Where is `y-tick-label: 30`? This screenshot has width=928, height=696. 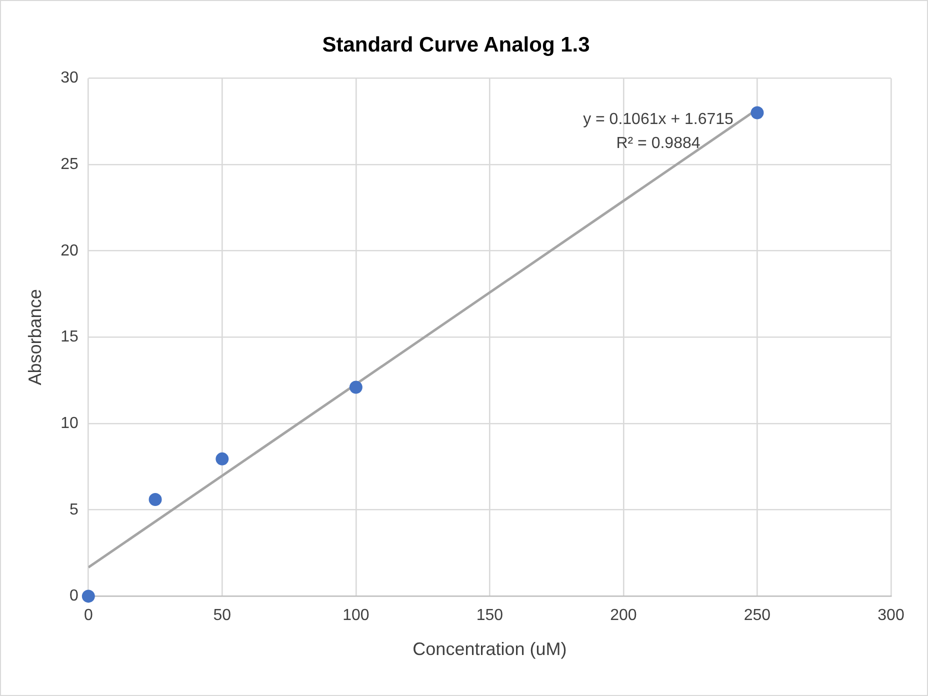 y-tick-label: 30 is located at coordinates (69, 78).